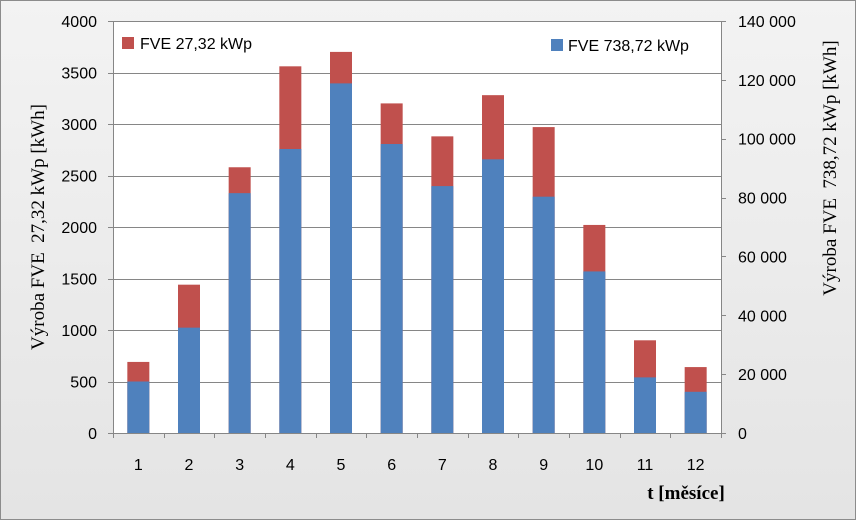  I want to click on legend-label-fve-27: FVE 27,32 kWp, so click(196, 44).